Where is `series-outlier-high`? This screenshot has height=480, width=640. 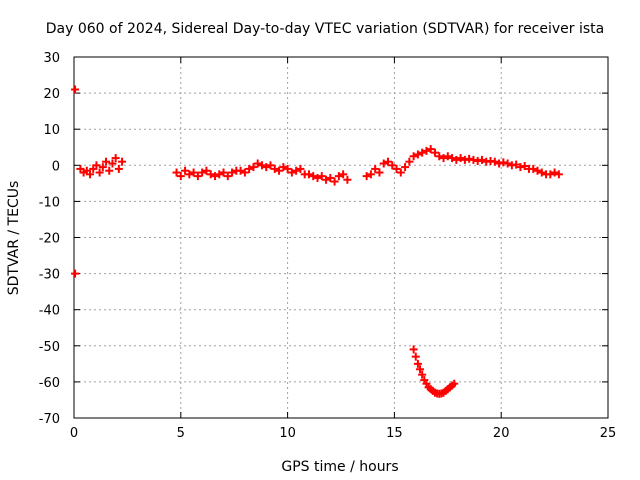
series-outlier-high is located at coordinates (75, 89).